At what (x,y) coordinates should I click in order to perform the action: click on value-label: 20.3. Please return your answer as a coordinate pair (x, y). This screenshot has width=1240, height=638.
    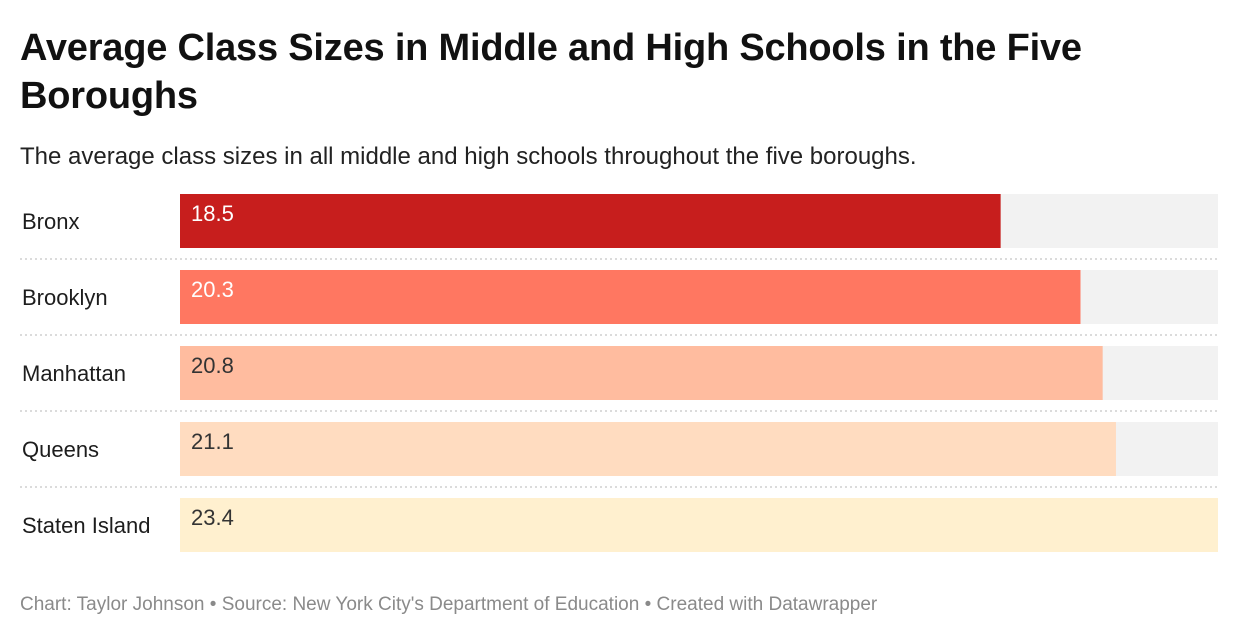
    Looking at the image, I should click on (212, 289).